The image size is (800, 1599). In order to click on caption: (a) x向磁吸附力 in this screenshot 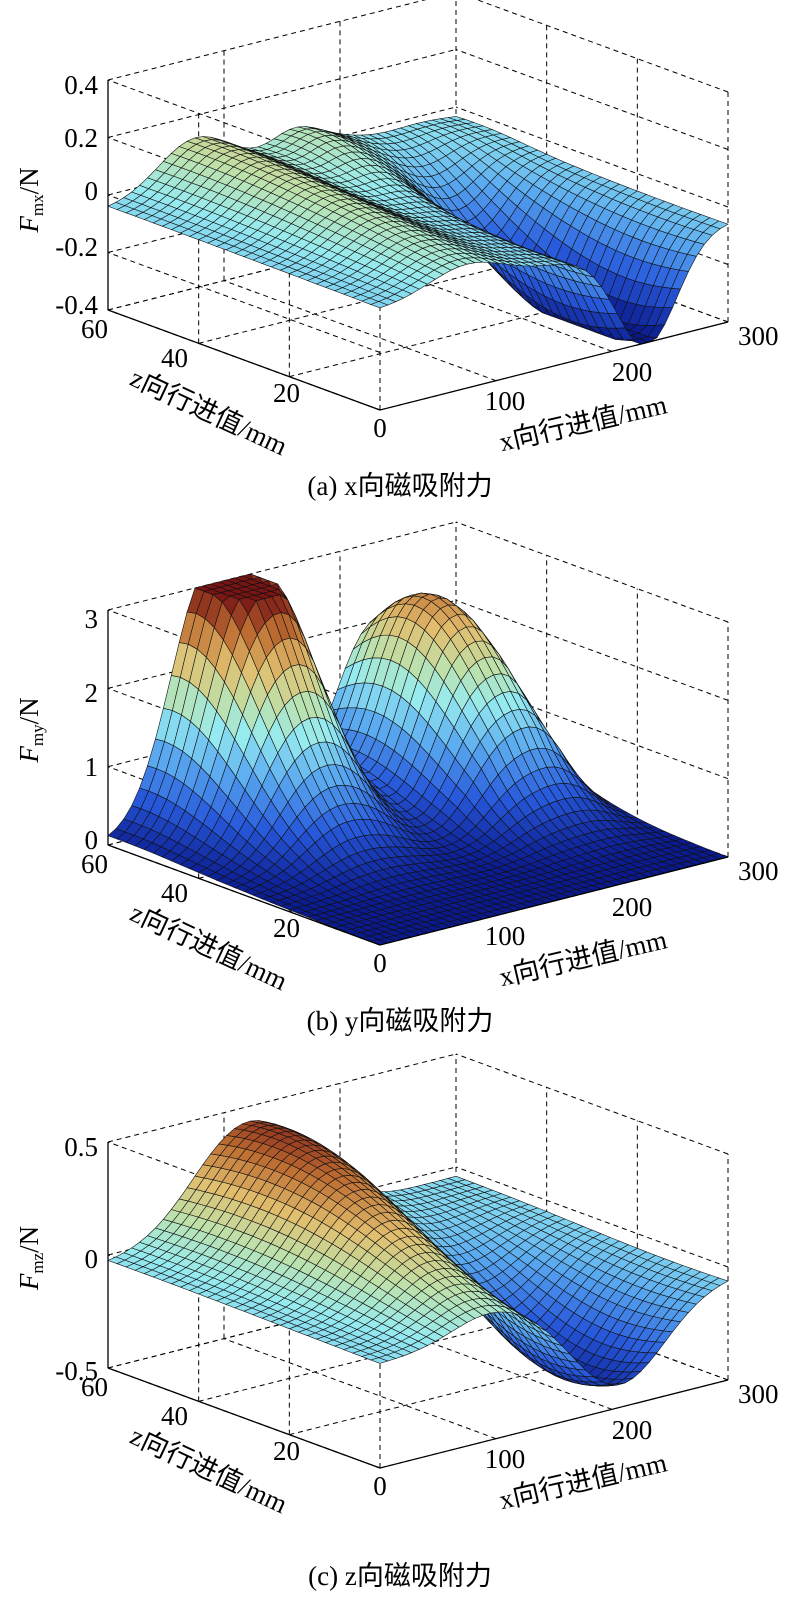, I will do `click(399, 486)`.